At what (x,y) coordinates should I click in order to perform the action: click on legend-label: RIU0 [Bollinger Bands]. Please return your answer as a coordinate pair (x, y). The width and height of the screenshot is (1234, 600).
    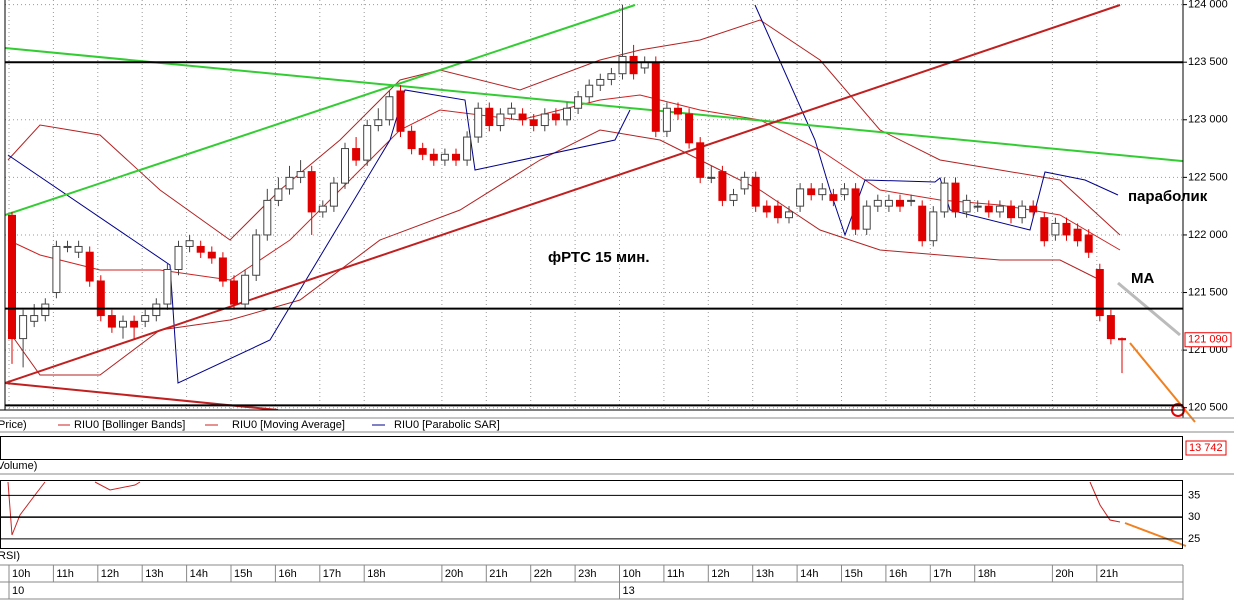
    Looking at the image, I should click on (129, 425).